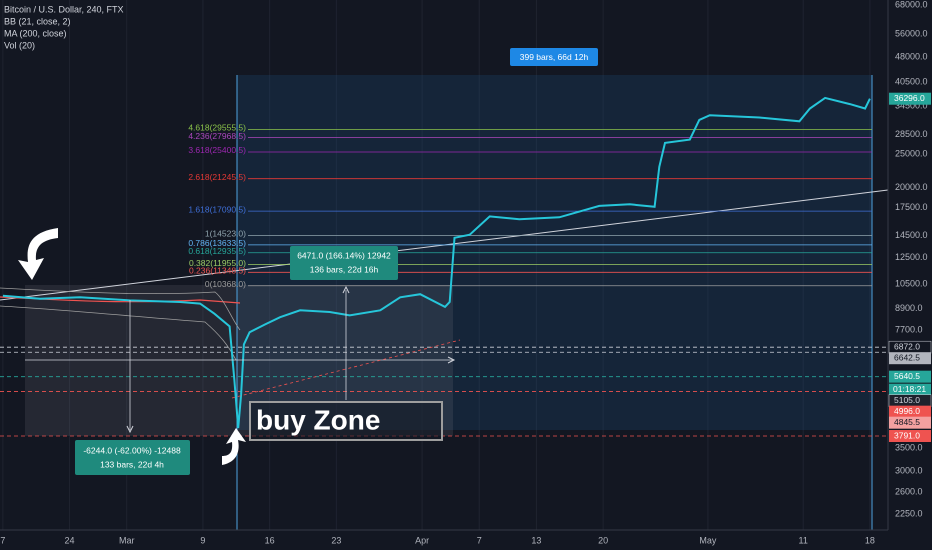  I want to click on x-tick-label: 20, so click(603, 540).